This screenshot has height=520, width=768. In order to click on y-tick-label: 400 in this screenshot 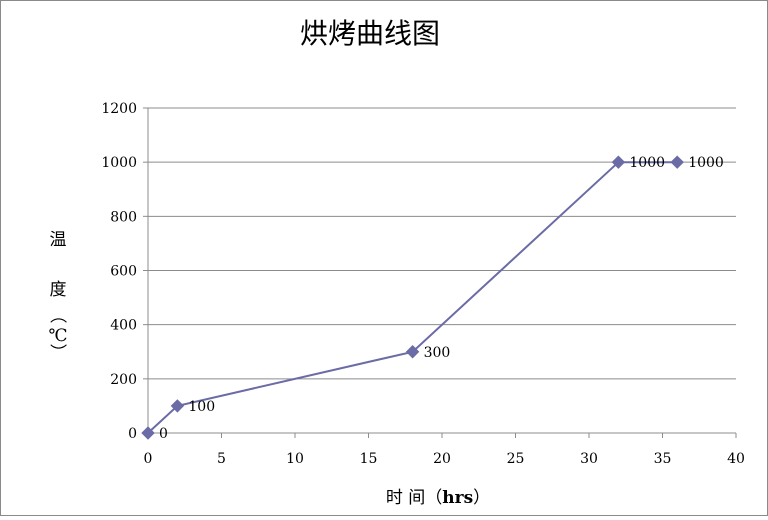, I will do `click(123, 326)`.